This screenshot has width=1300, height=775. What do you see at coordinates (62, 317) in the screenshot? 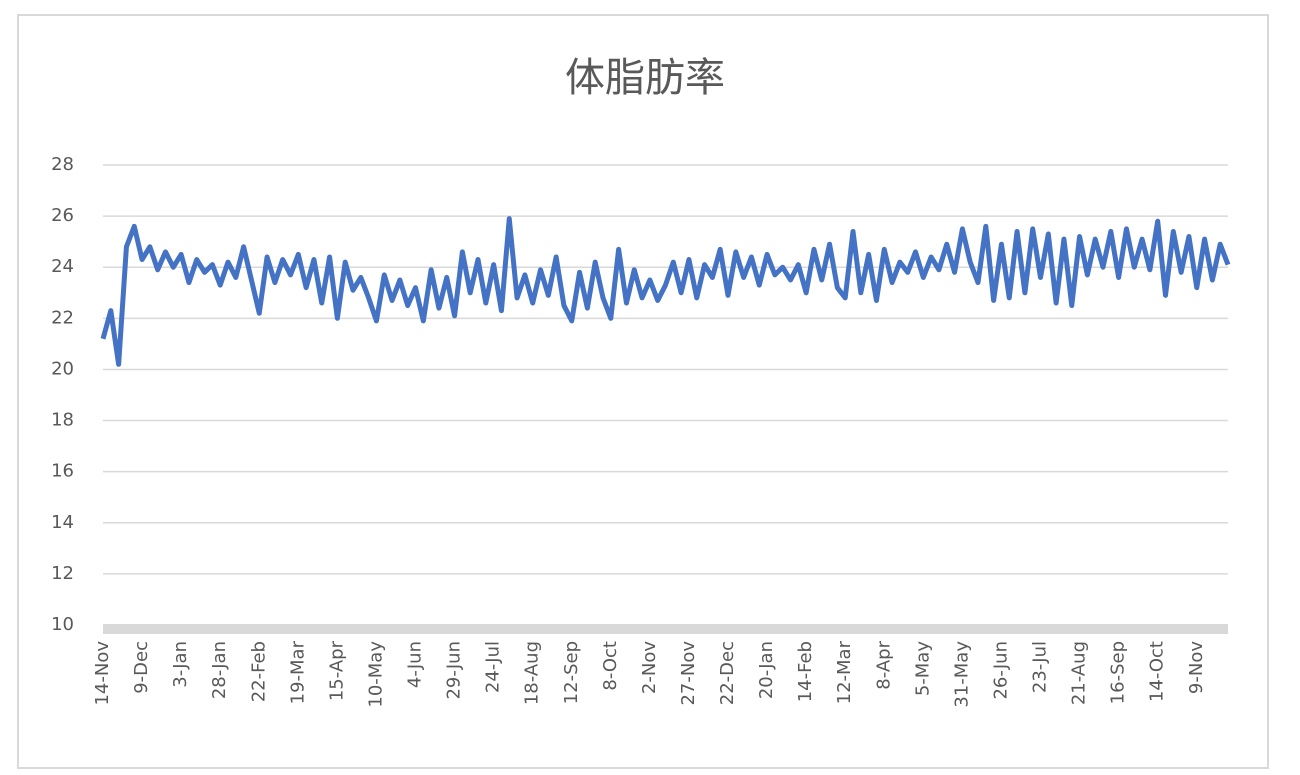
I see `y-tick-label: 22` at bounding box center [62, 317].